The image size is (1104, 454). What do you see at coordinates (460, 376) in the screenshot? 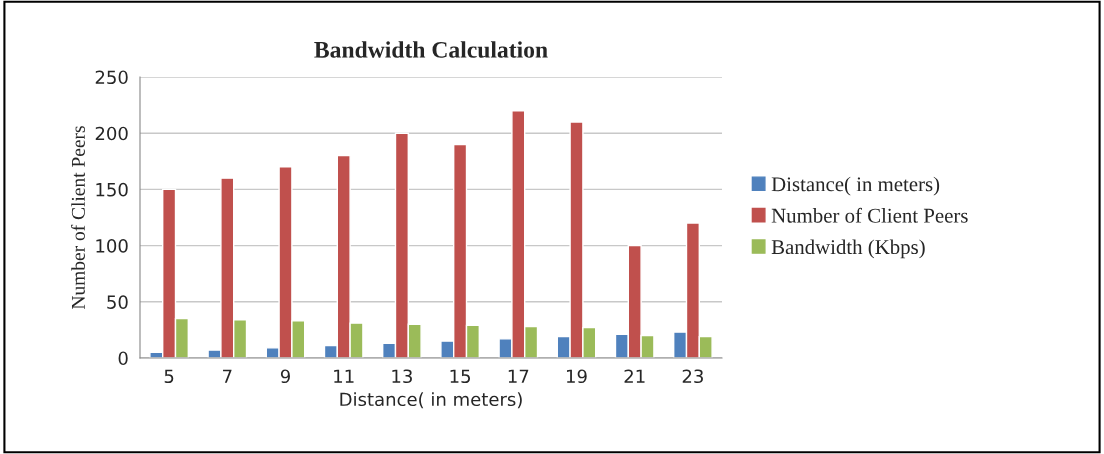
I see `x-tick-label: 15` at bounding box center [460, 376].